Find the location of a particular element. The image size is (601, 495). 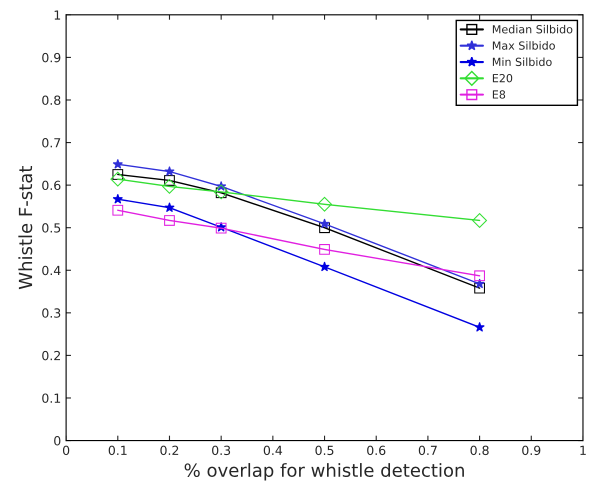

x-tick-label: 0.9 is located at coordinates (531, 451).